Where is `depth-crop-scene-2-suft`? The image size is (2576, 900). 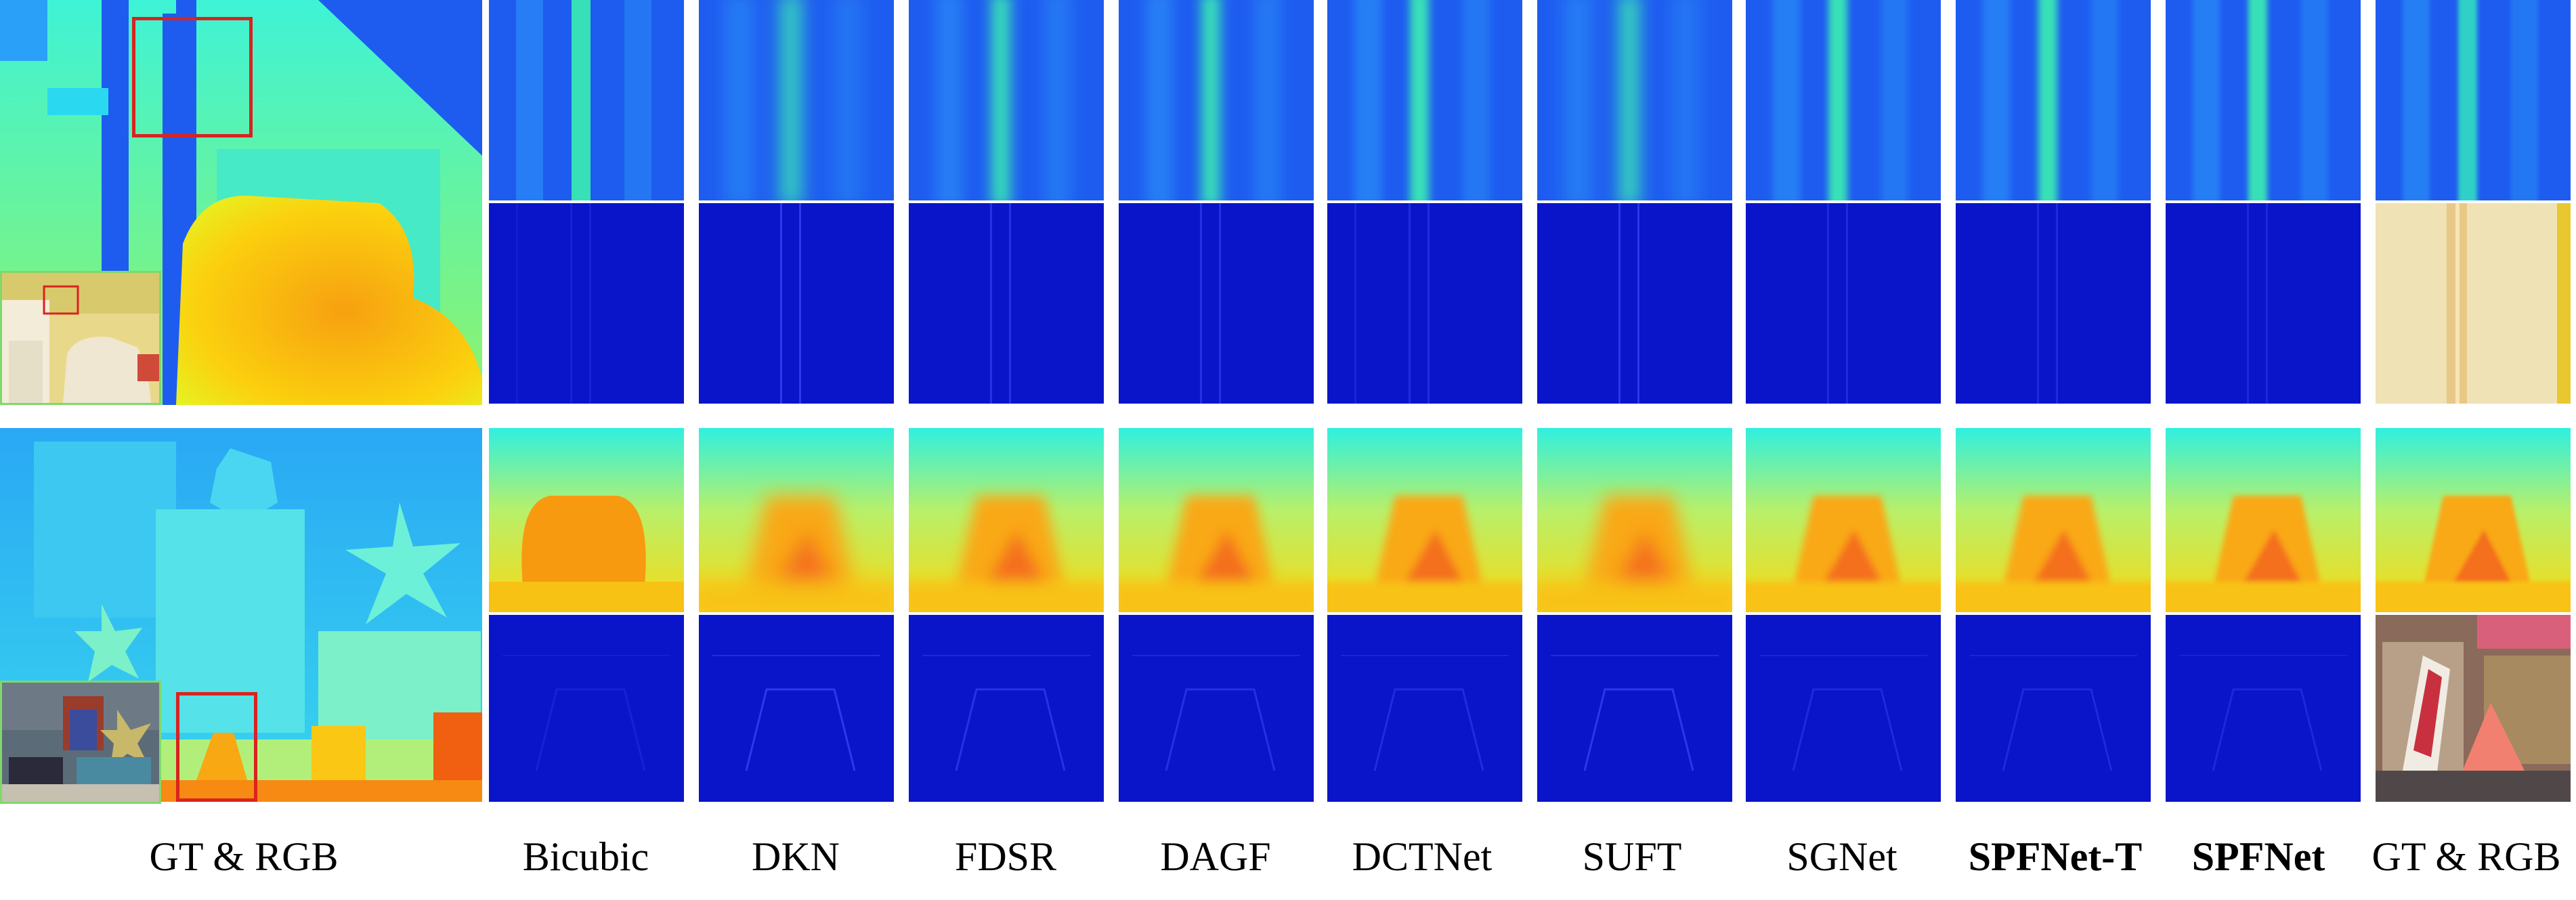 depth-crop-scene-2-suft is located at coordinates (1634, 520).